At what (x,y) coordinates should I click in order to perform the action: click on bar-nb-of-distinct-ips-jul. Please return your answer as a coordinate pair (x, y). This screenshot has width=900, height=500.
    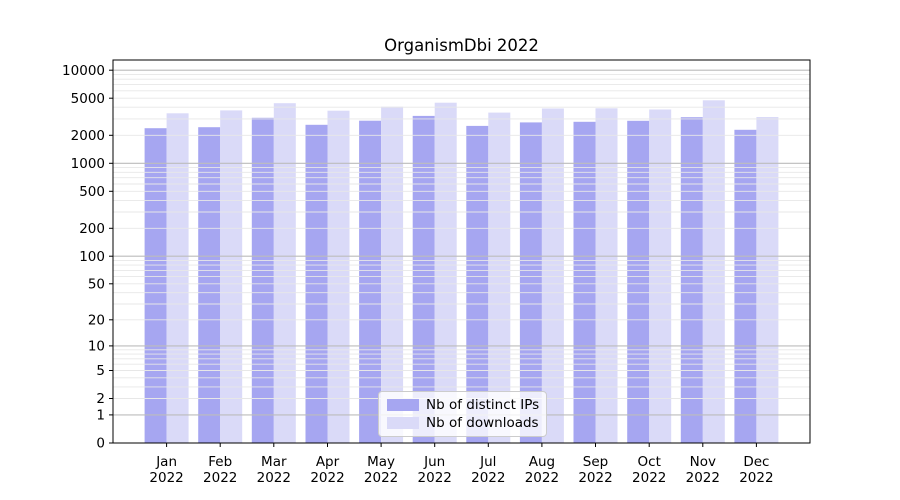
    Looking at the image, I should click on (477, 284).